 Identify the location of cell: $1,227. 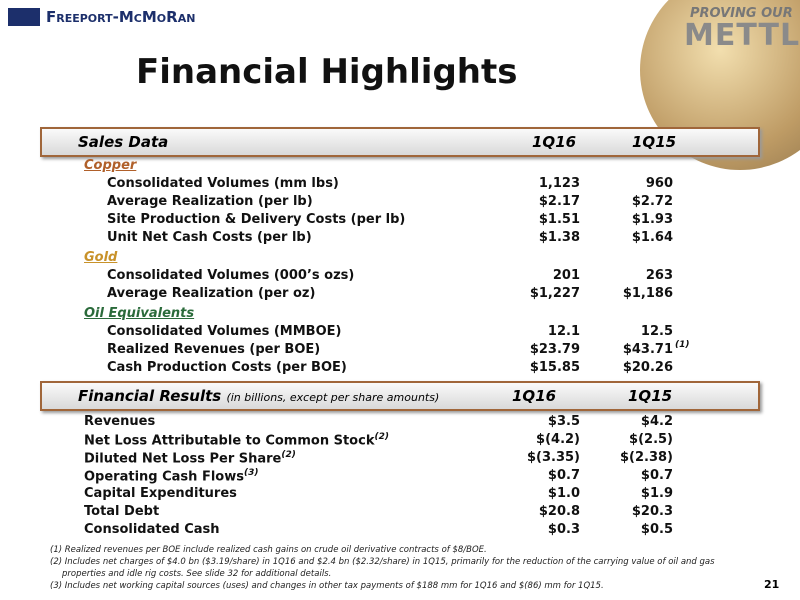
(554, 293).